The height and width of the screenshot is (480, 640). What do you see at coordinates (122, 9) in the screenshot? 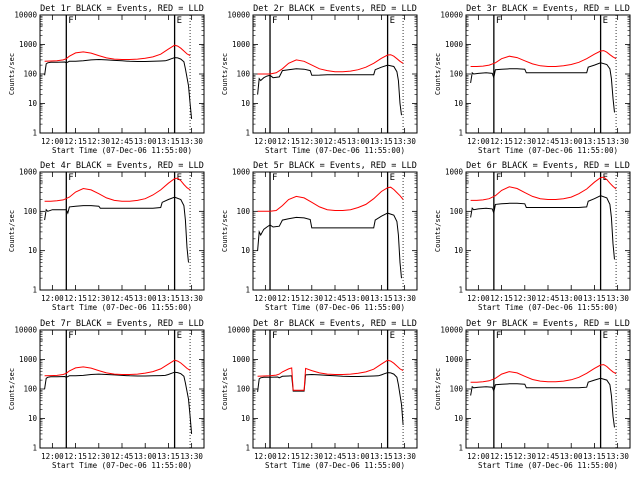
I see `panel-title: Det 1r BLACK = Events, RED = LLD` at bounding box center [122, 9].